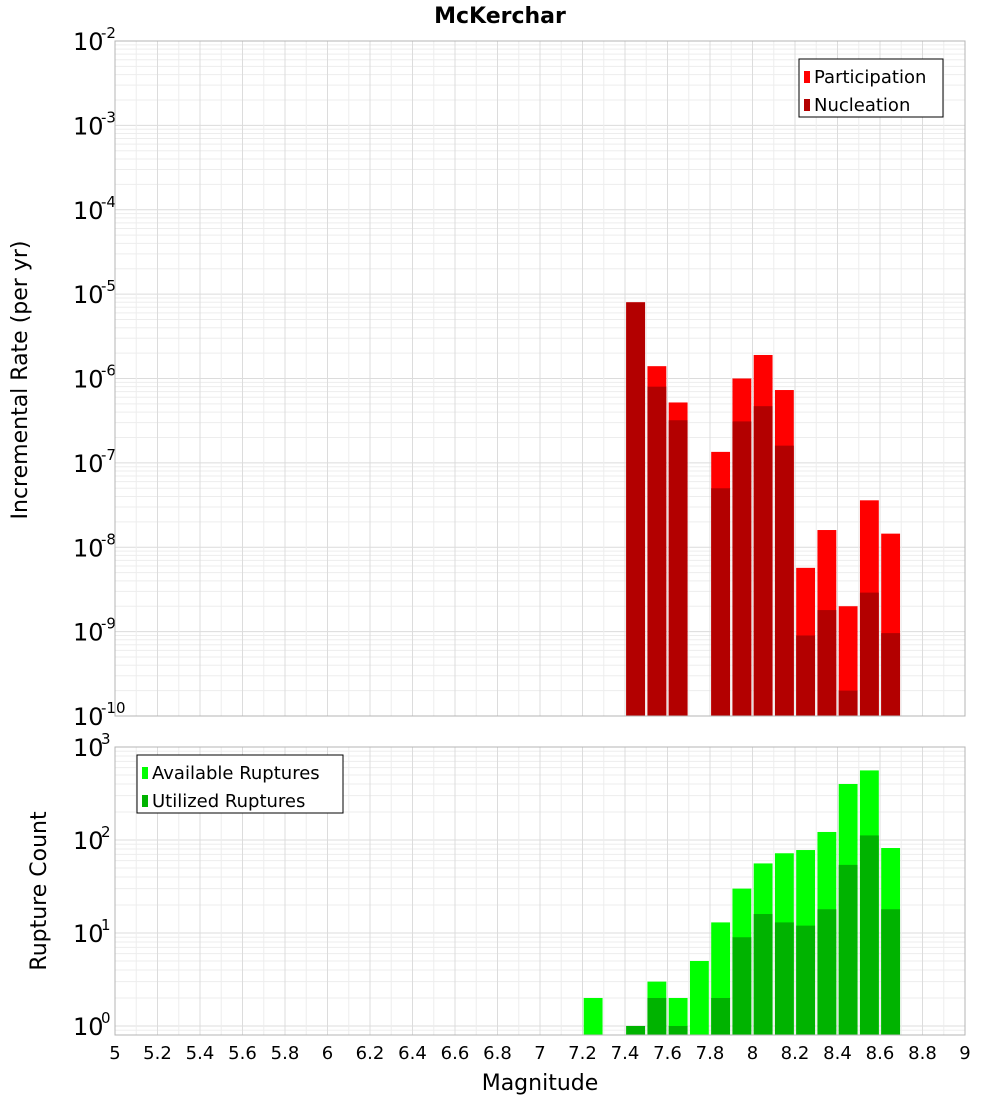 This screenshot has height=1100, width=1000. What do you see at coordinates (114, 1053) in the screenshot?
I see `x-tick-label: 5` at bounding box center [114, 1053].